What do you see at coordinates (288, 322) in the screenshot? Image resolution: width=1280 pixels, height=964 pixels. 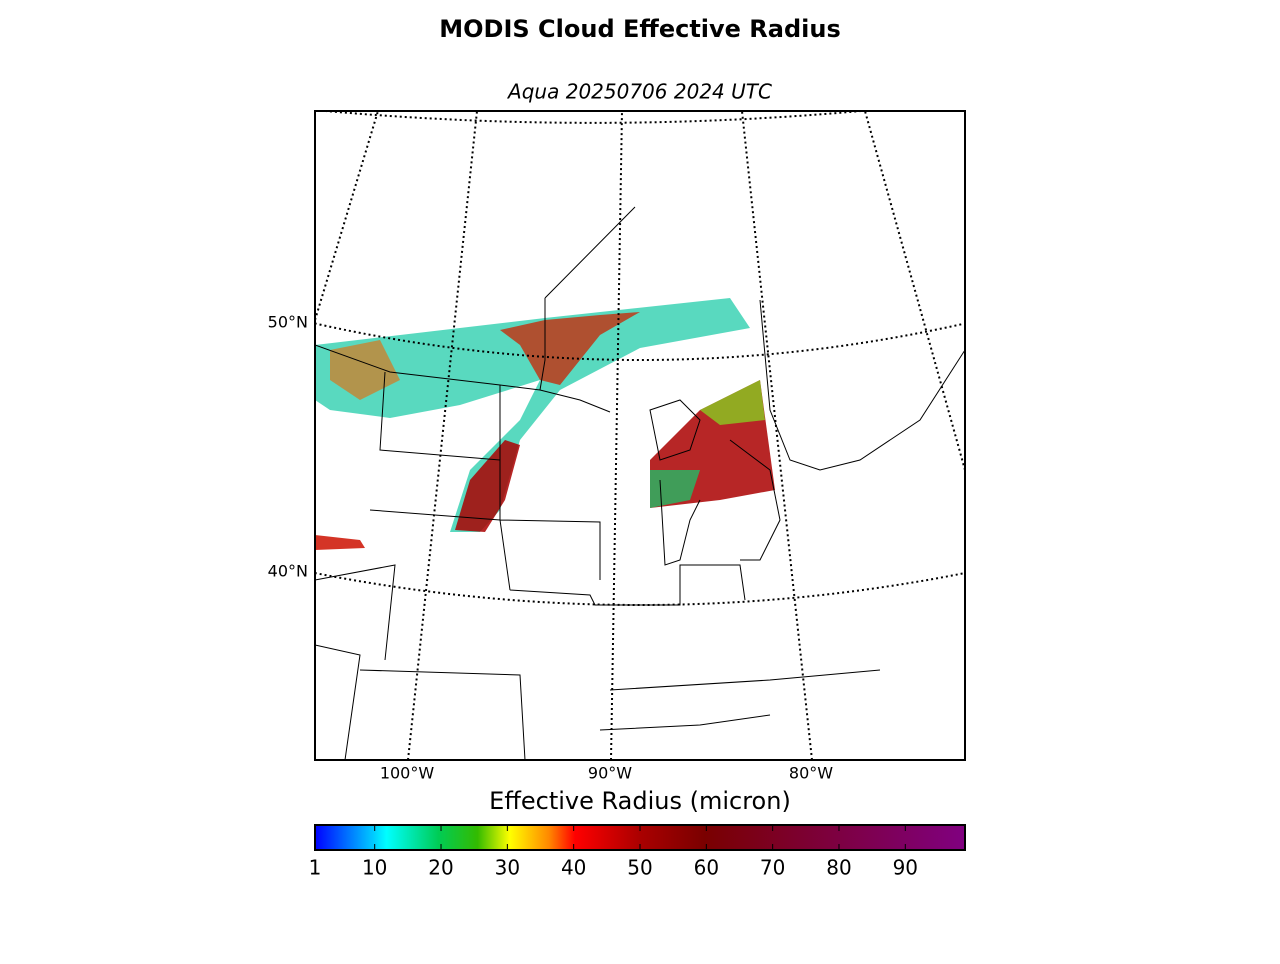 I see `lat-label: 50°N` at bounding box center [288, 322].